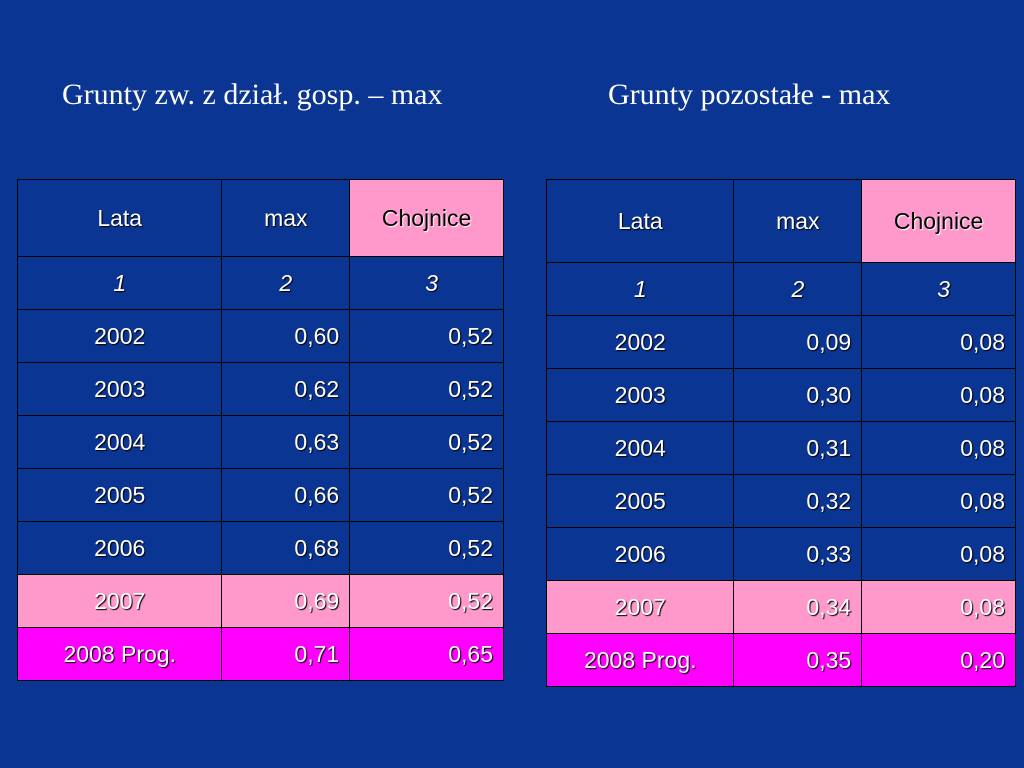 This screenshot has height=768, width=1024. I want to click on right-table-title: Grunty pozostałe - max, so click(749, 94).